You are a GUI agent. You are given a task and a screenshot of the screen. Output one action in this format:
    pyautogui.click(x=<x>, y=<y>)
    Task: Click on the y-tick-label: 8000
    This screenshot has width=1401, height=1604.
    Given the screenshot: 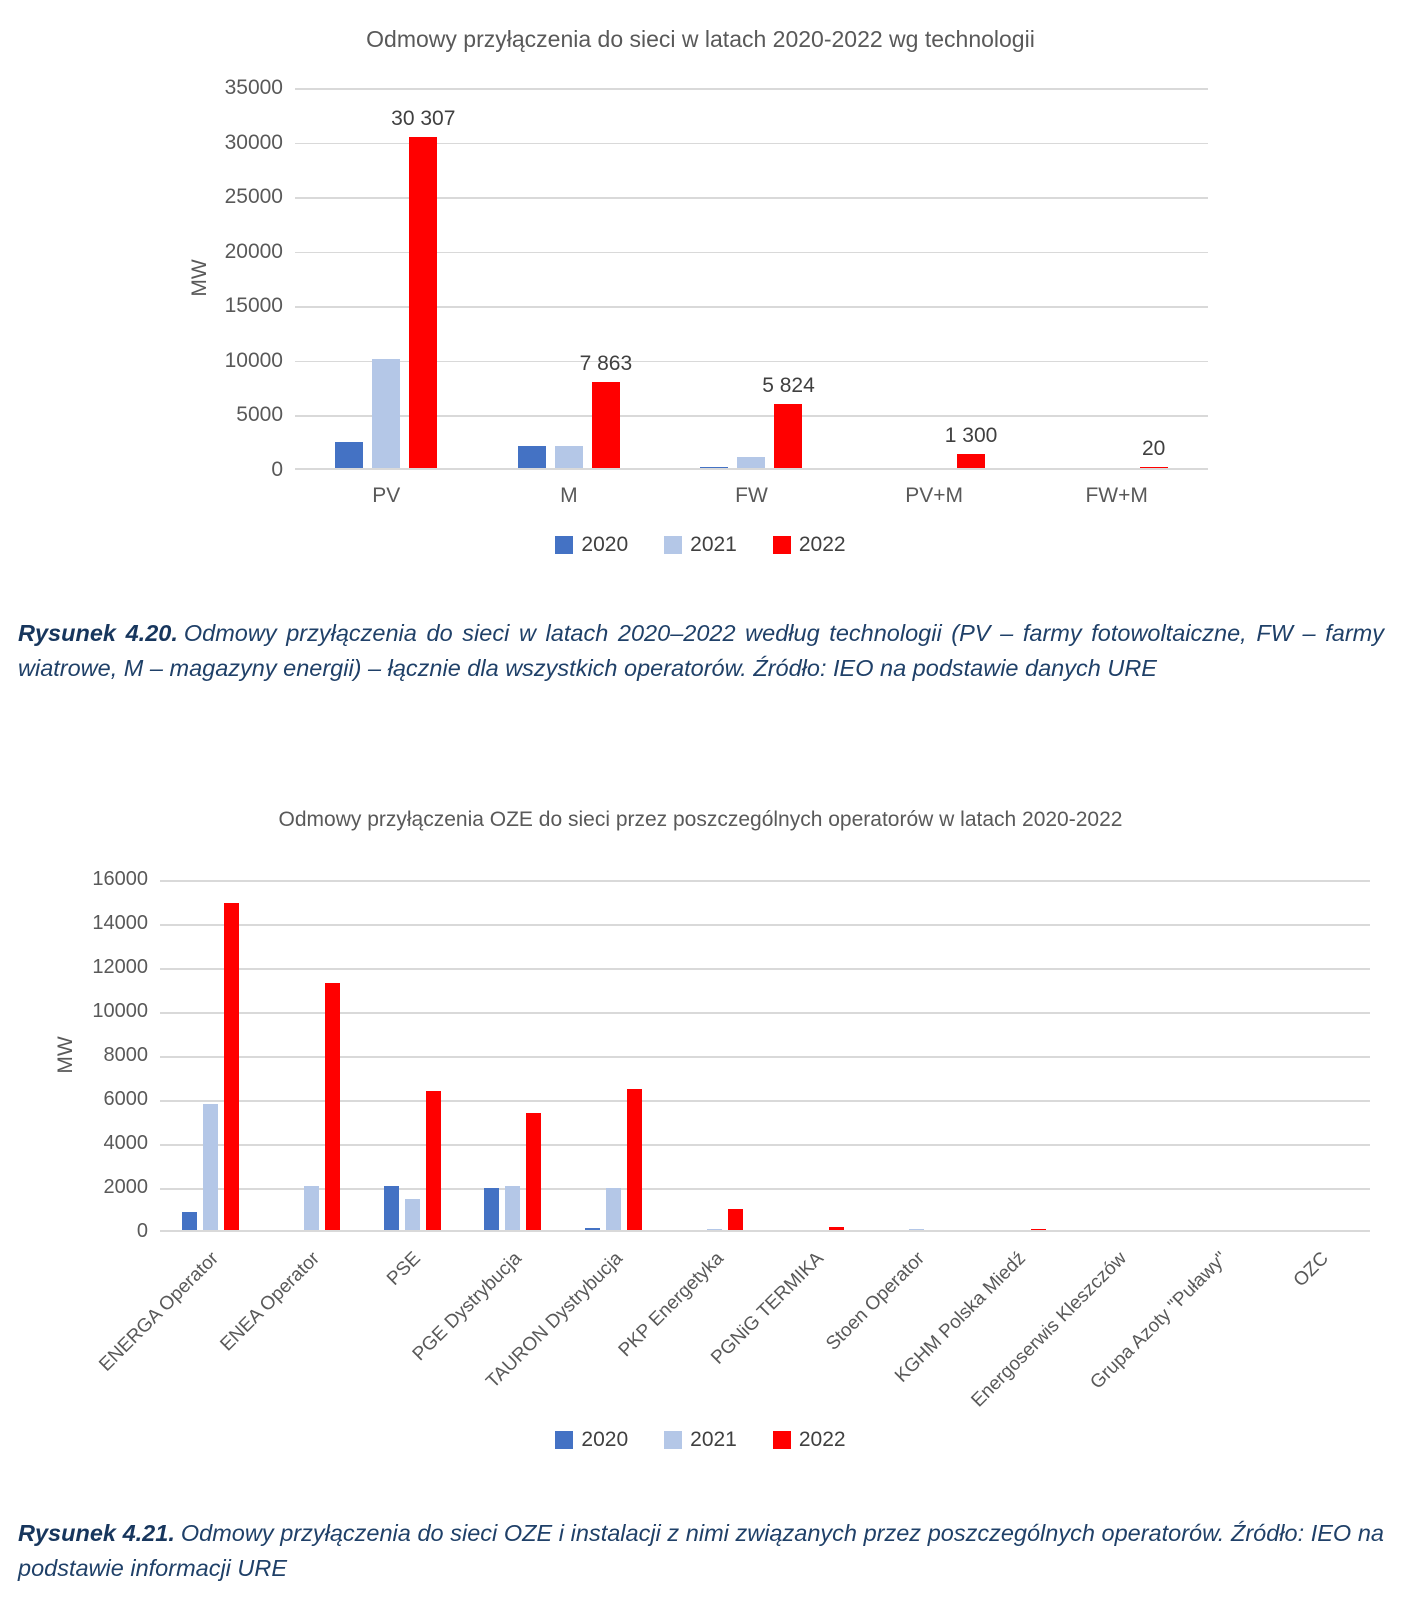 What is the action you would take?
    pyautogui.click(x=126, y=1055)
    